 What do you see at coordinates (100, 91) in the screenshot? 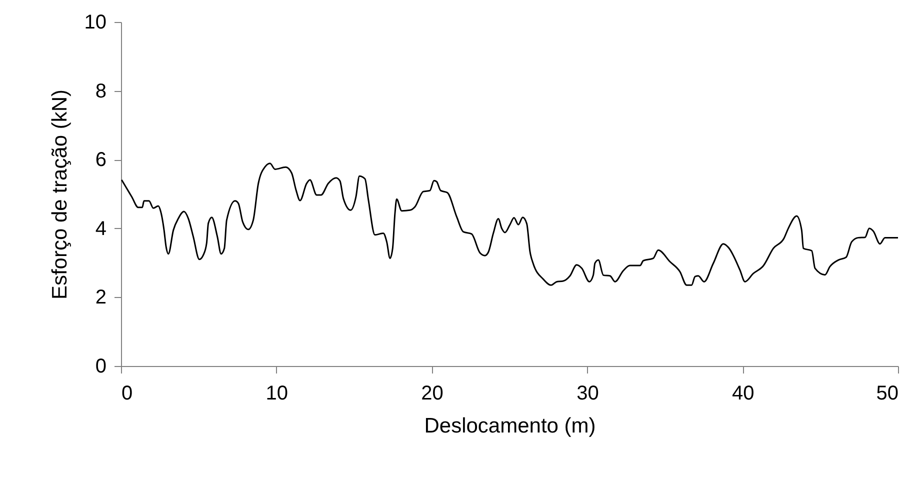
I see `y-tick-label: 8` at bounding box center [100, 91].